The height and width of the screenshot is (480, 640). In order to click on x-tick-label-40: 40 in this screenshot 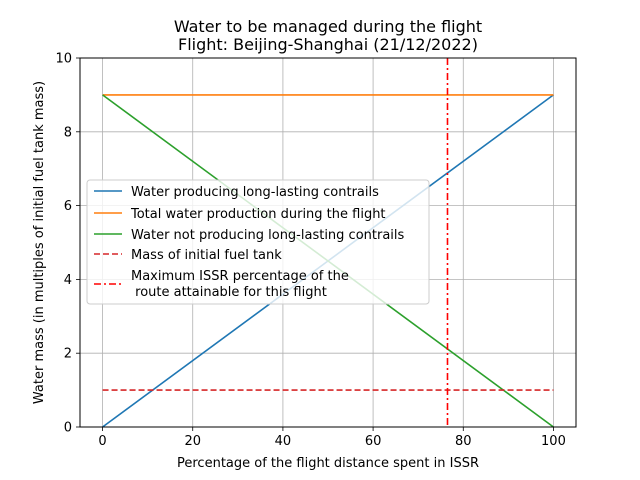, I will do `click(283, 441)`.